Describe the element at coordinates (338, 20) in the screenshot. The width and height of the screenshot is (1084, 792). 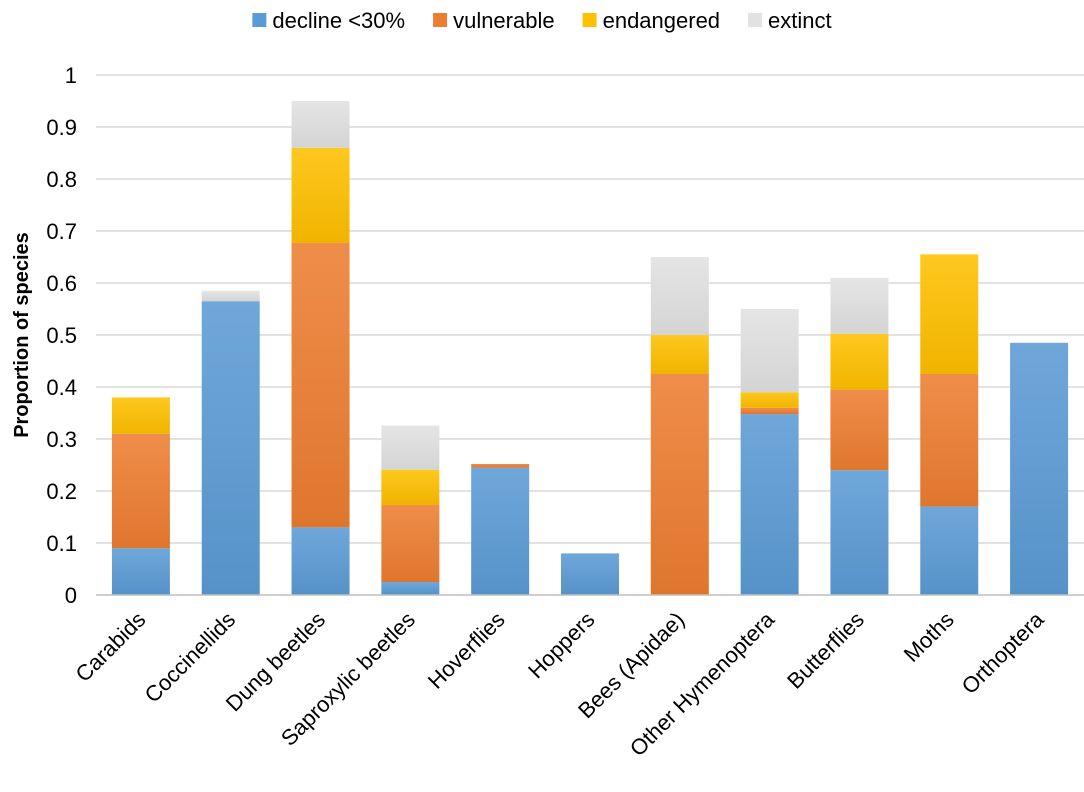
I see `legend-label: decline <30%` at that location.